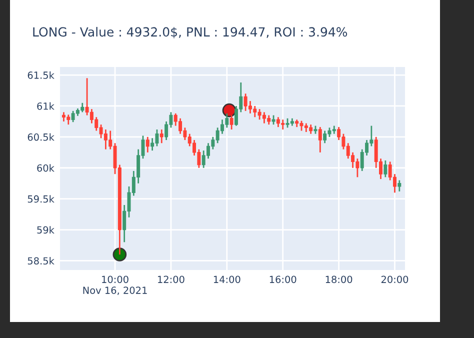 The width and height of the screenshot is (474, 338). I want to click on y-tick-label: 61k, so click(45, 106).